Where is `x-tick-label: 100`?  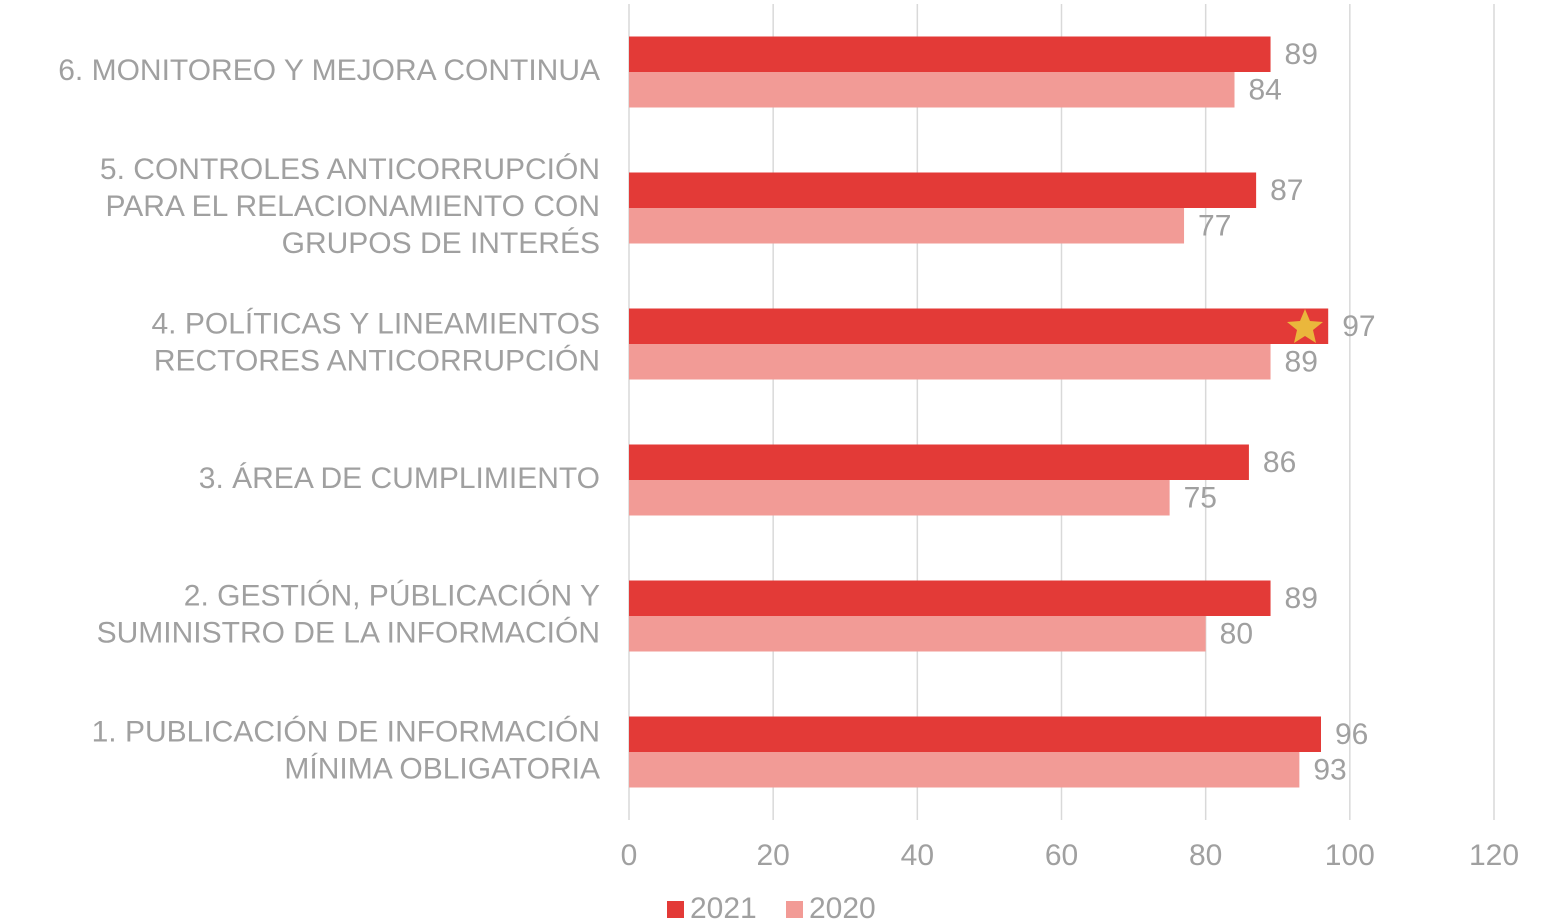
x-tick-label: 100 is located at coordinates (1350, 855).